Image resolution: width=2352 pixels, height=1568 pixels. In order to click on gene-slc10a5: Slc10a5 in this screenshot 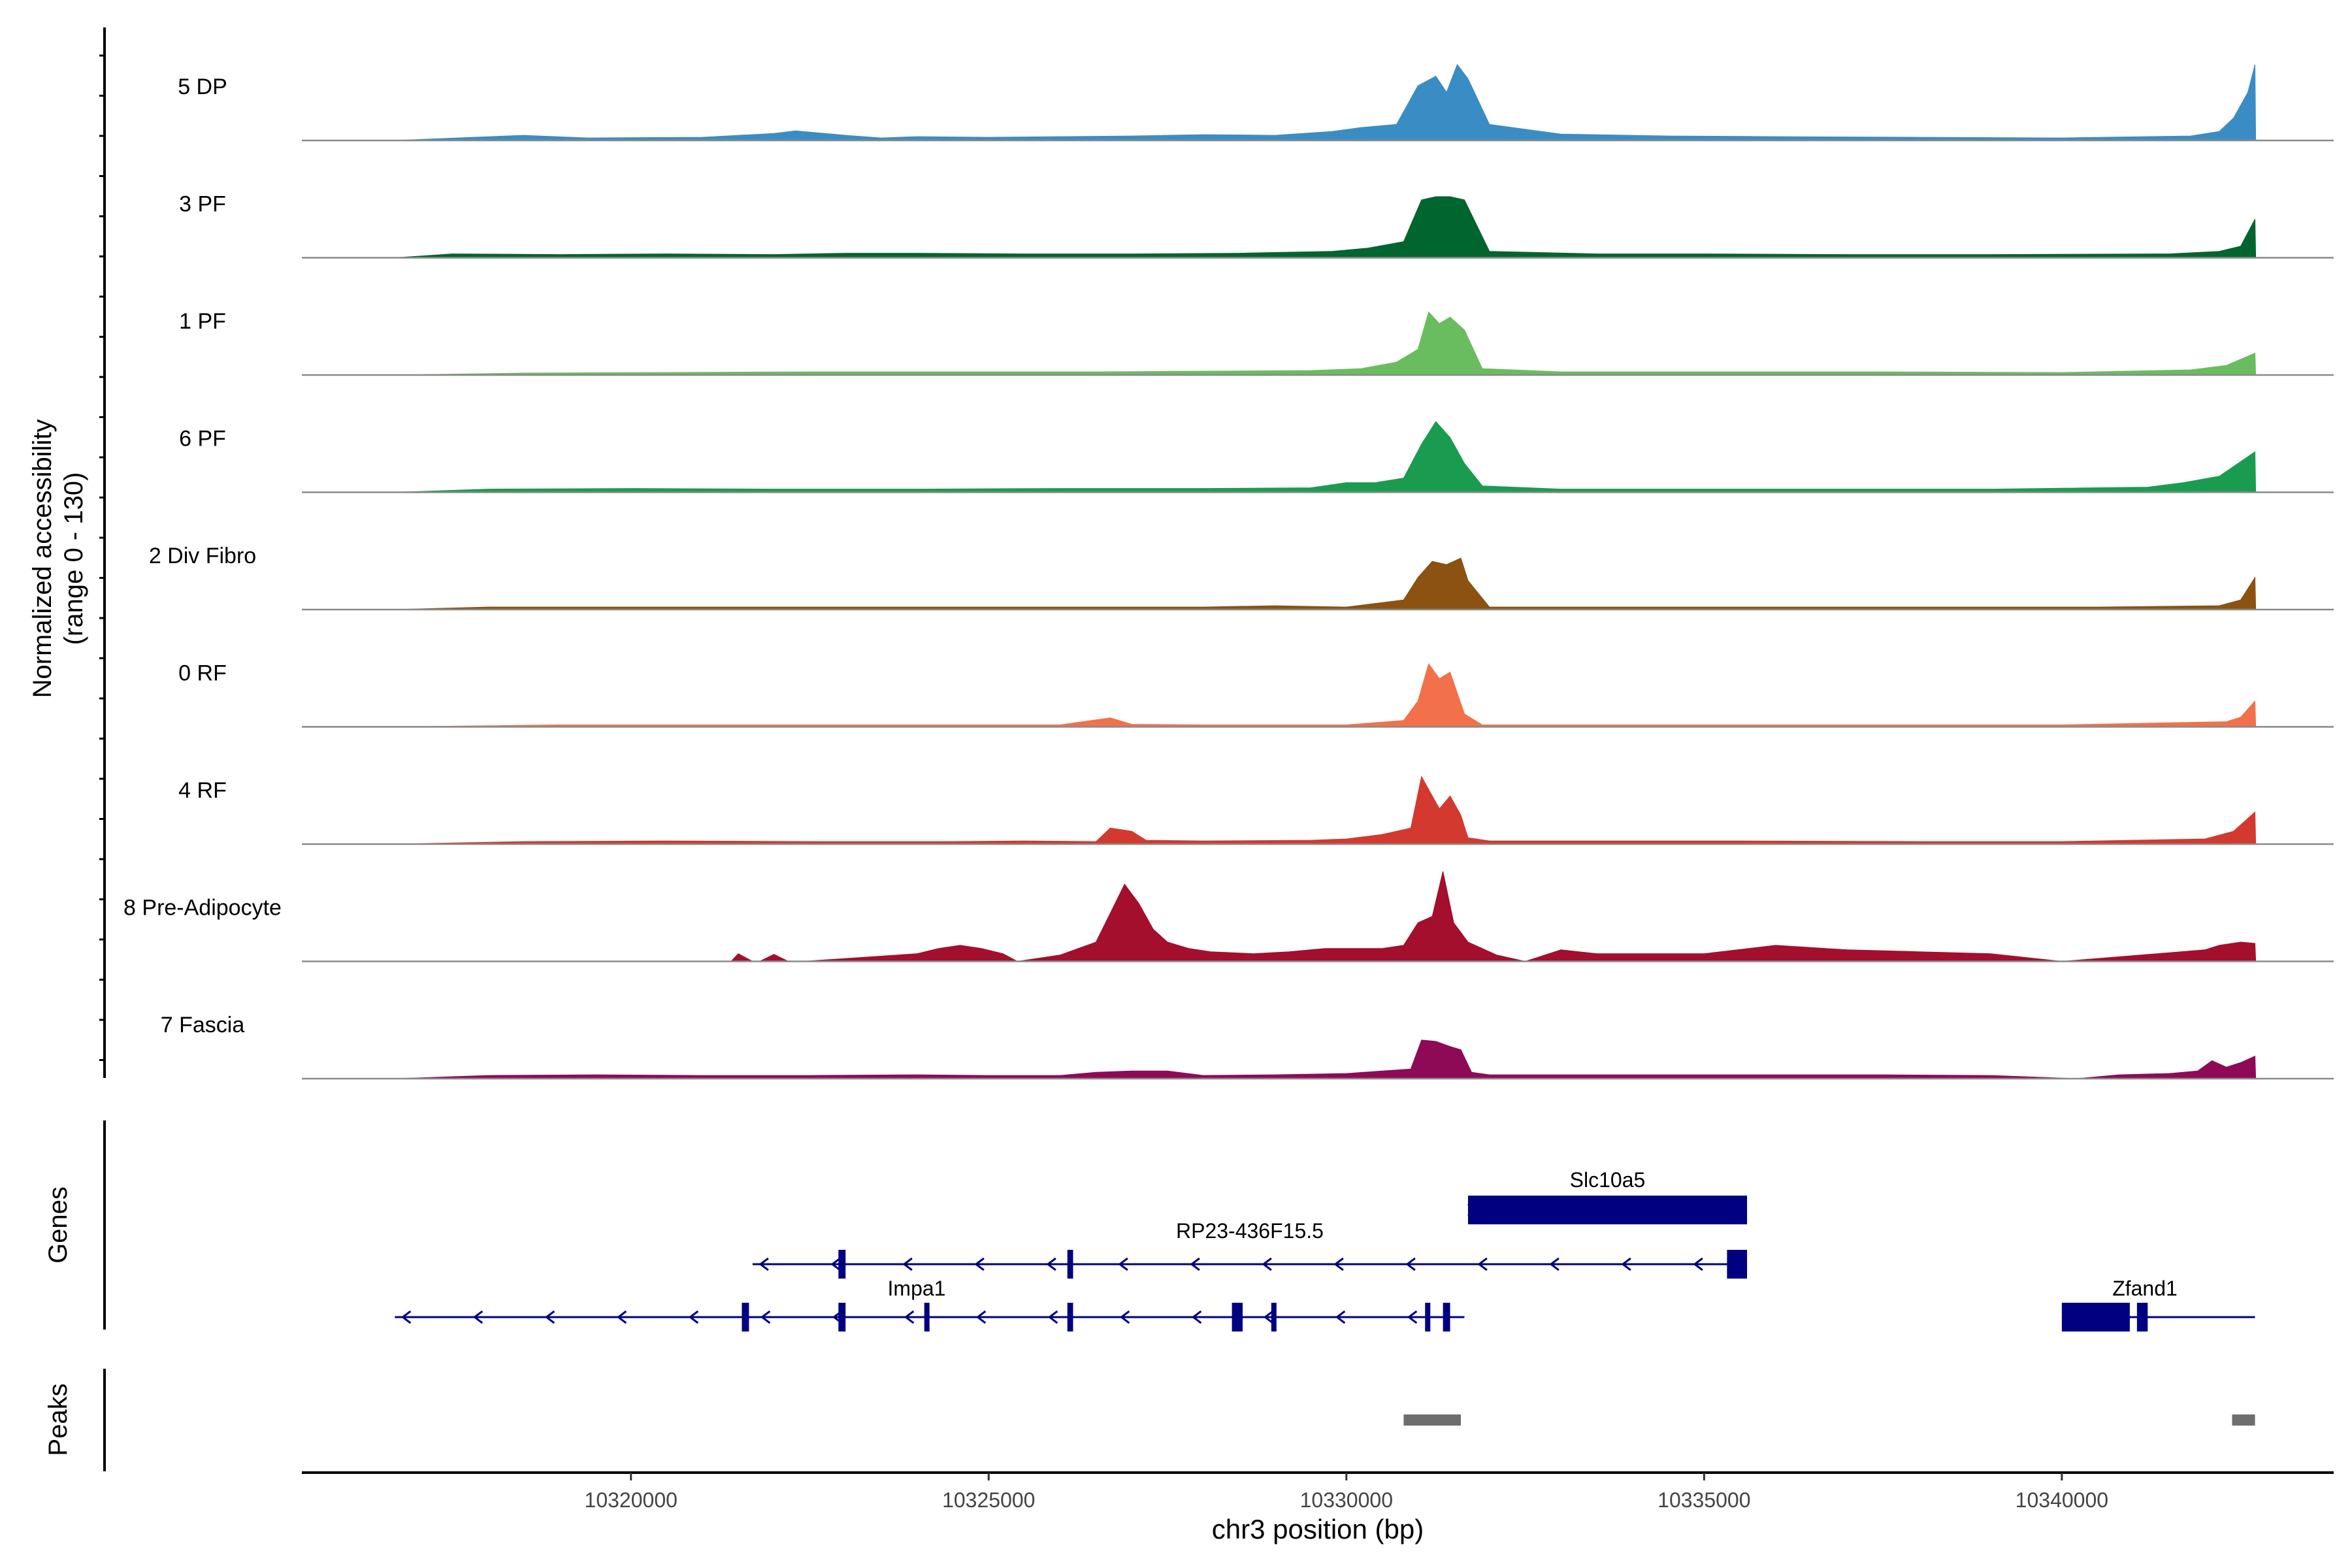, I will do `click(1607, 1196)`.